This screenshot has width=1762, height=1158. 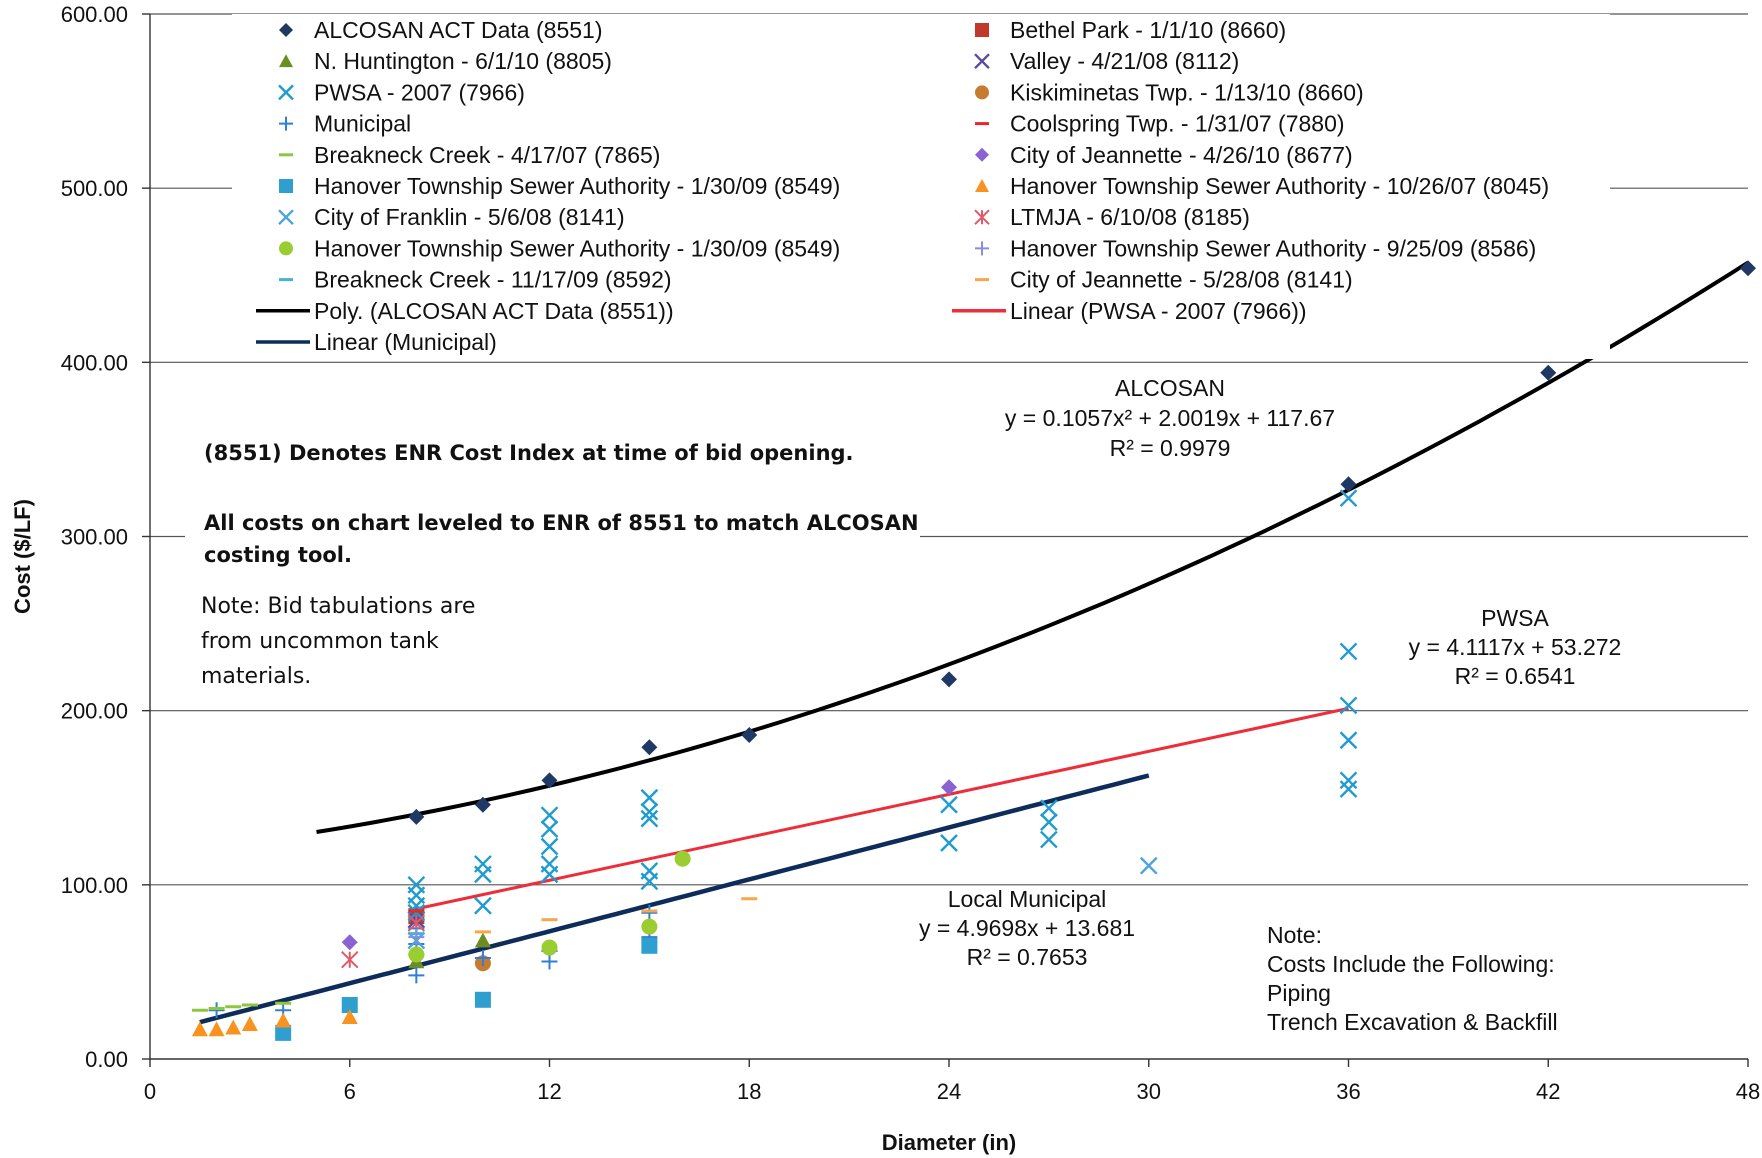 What do you see at coordinates (106, 1059) in the screenshot?
I see `y-tick-label: 0.00` at bounding box center [106, 1059].